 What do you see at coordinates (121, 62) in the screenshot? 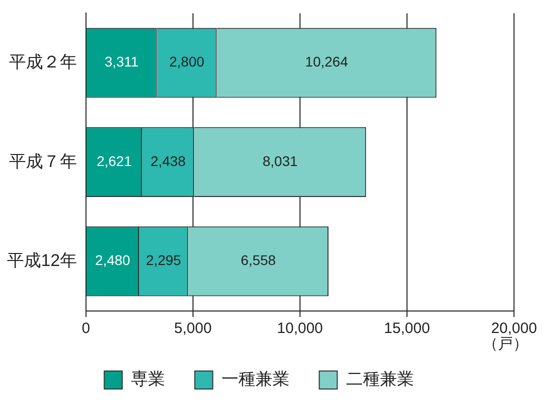
I see `data-label: 3,311` at bounding box center [121, 62].